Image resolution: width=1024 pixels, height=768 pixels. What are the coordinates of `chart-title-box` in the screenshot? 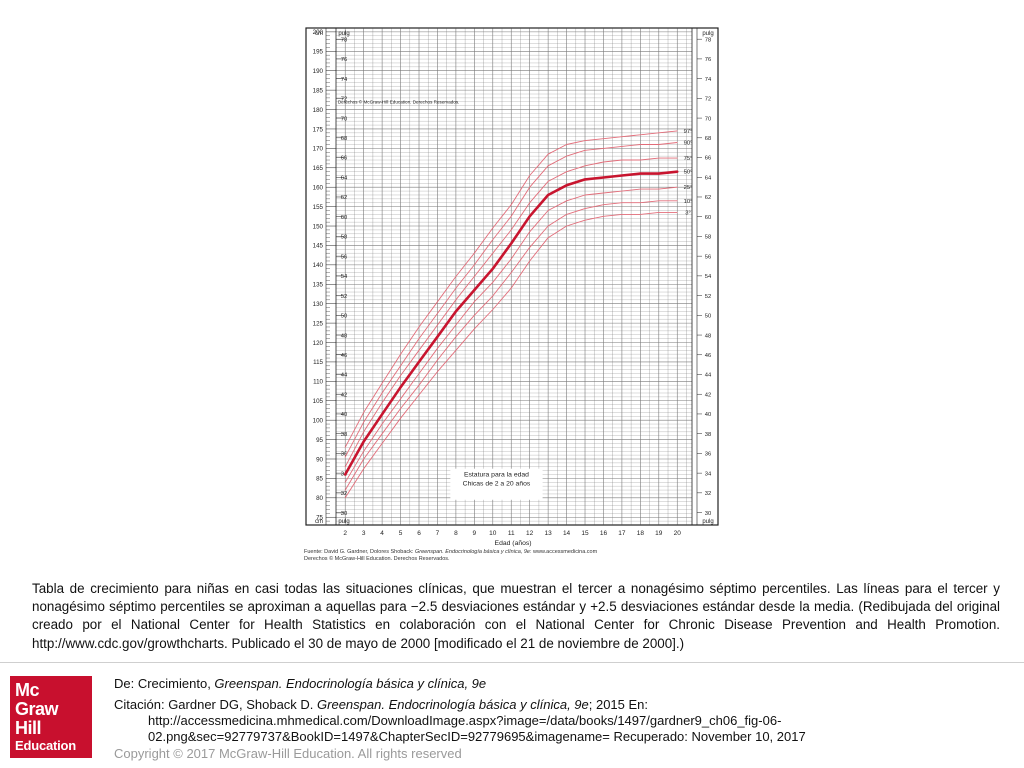 It's located at (496, 484).